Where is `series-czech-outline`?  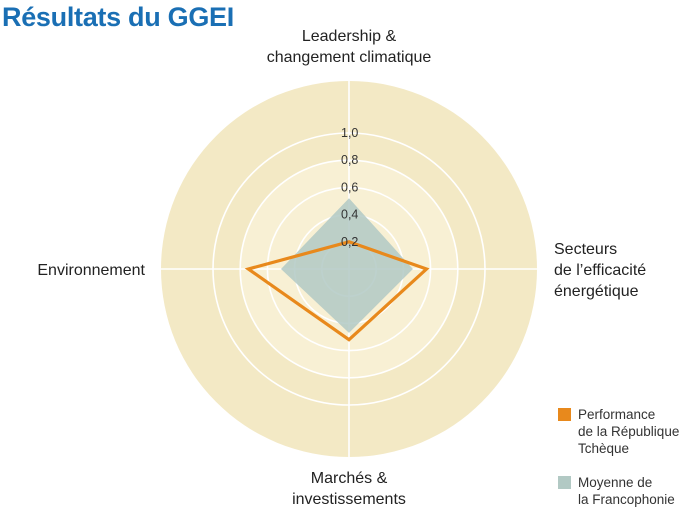 series-czech-outline is located at coordinates (337, 291).